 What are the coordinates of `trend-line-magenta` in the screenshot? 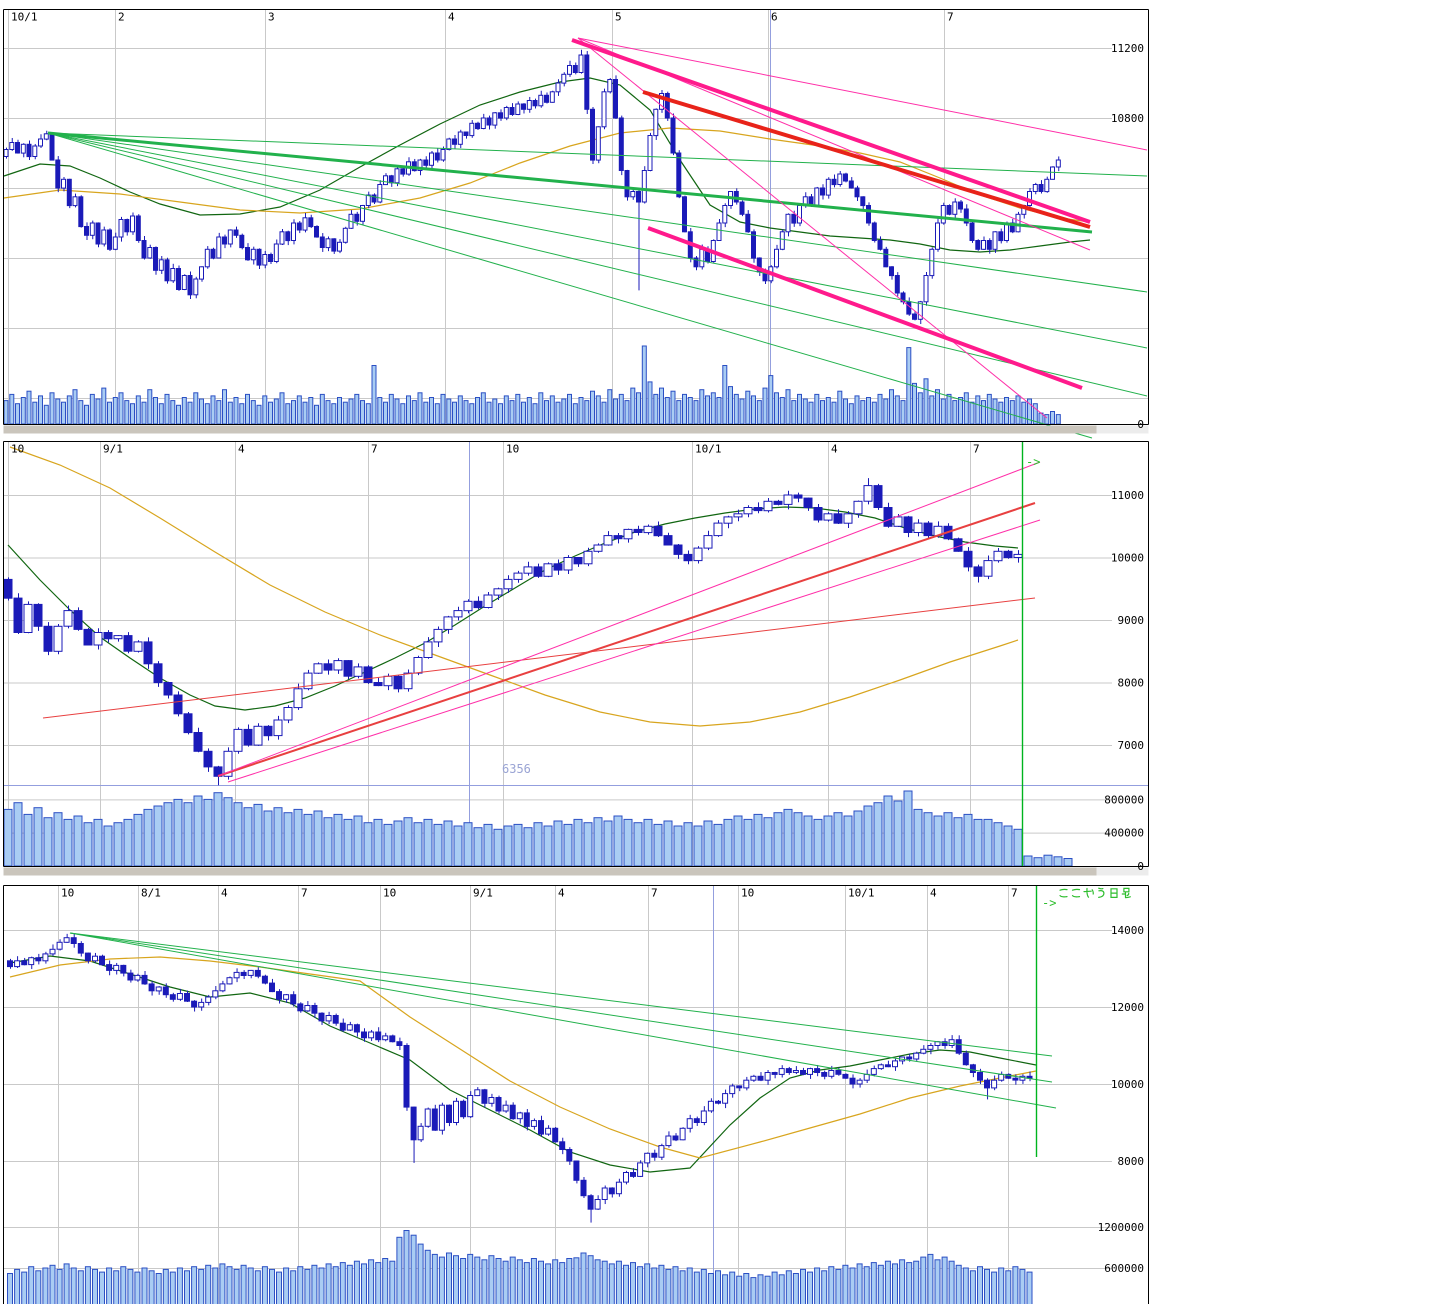 It's located at (812, 228).